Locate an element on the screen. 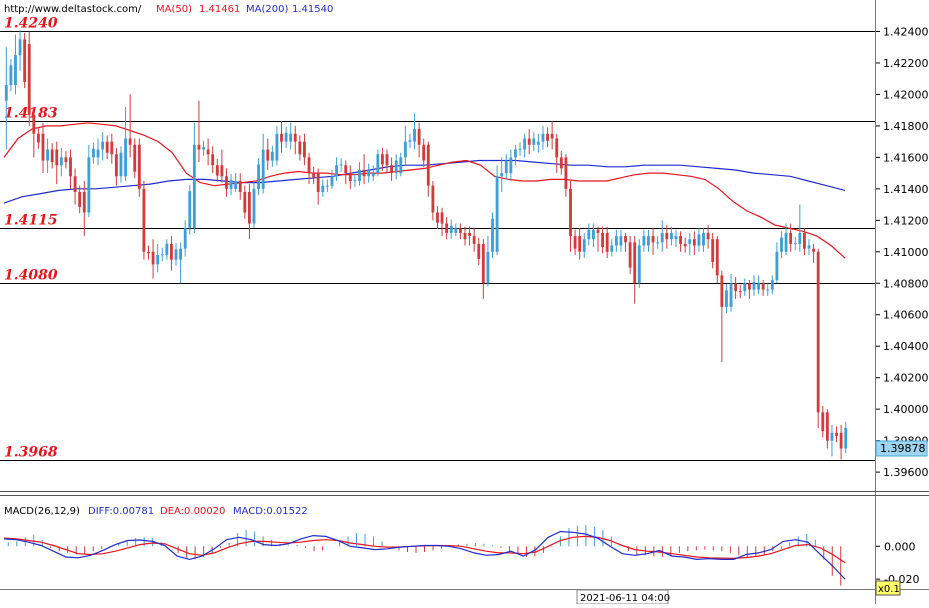 The width and height of the screenshot is (929, 608). price-tick-label: 1.41400 is located at coordinates (906, 189).